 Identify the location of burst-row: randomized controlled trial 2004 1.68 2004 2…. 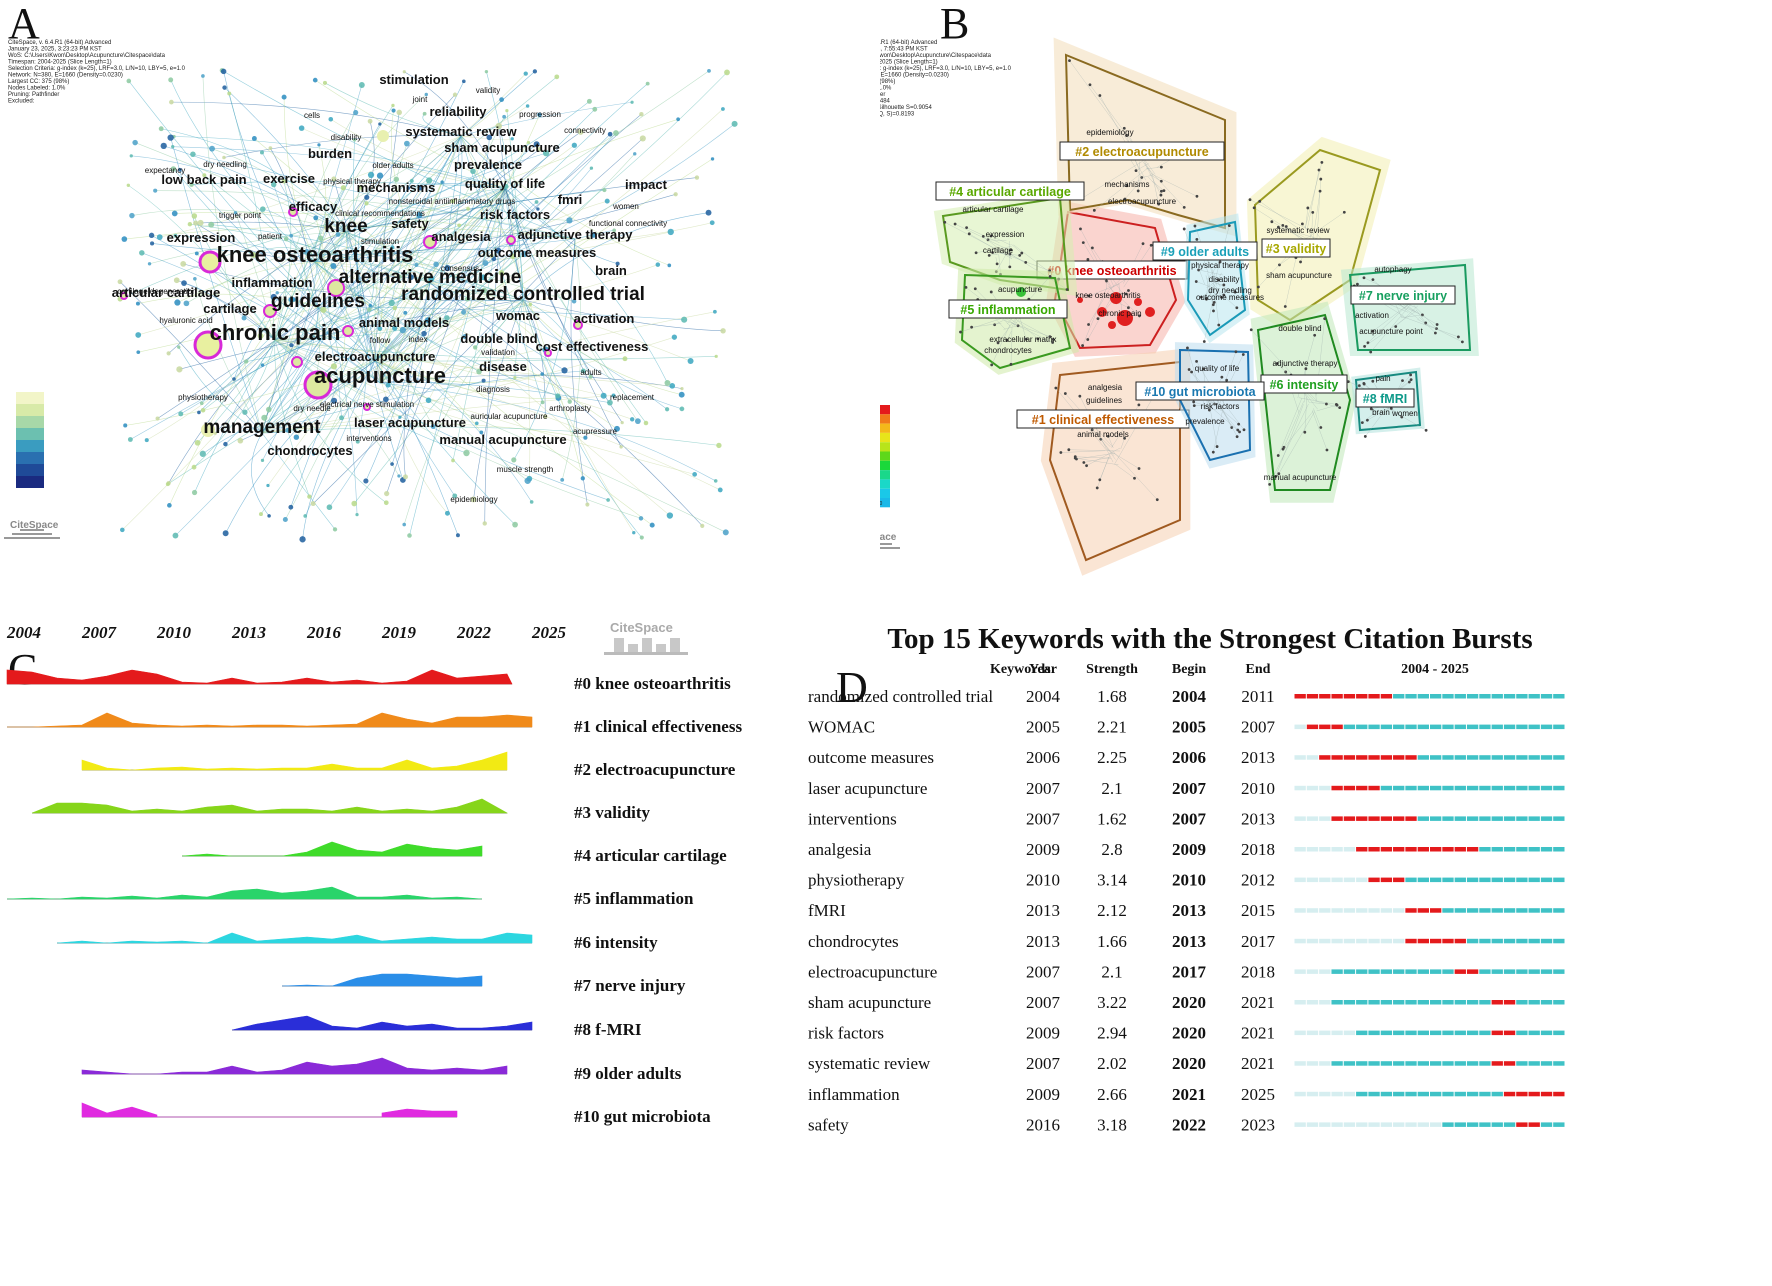
(1186, 696).